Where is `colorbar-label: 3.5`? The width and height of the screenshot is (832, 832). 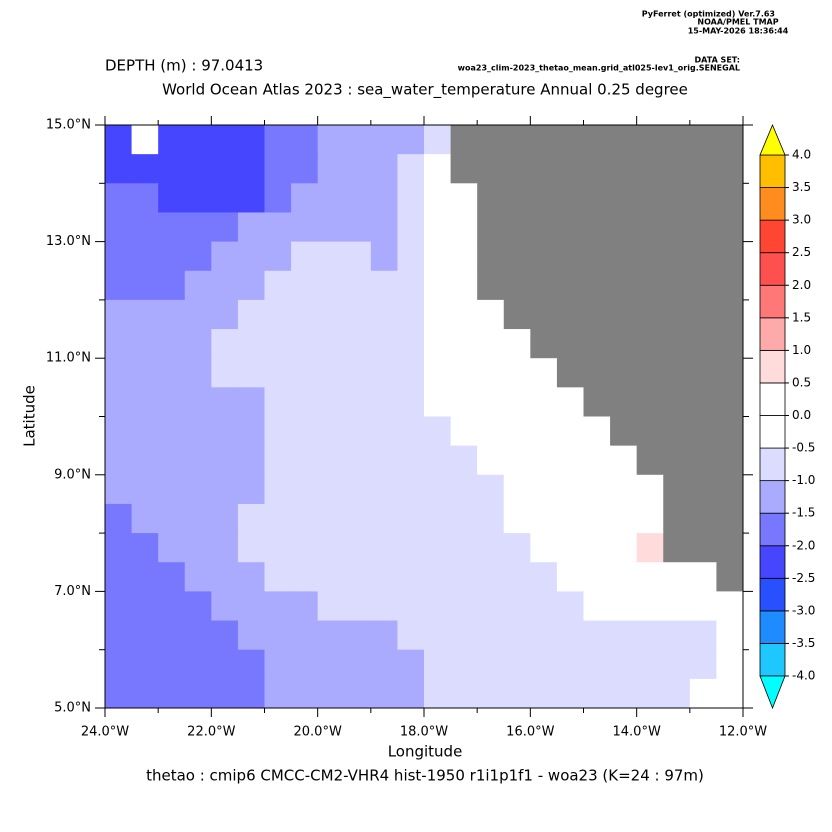
colorbar-label: 3.5 is located at coordinates (801, 187).